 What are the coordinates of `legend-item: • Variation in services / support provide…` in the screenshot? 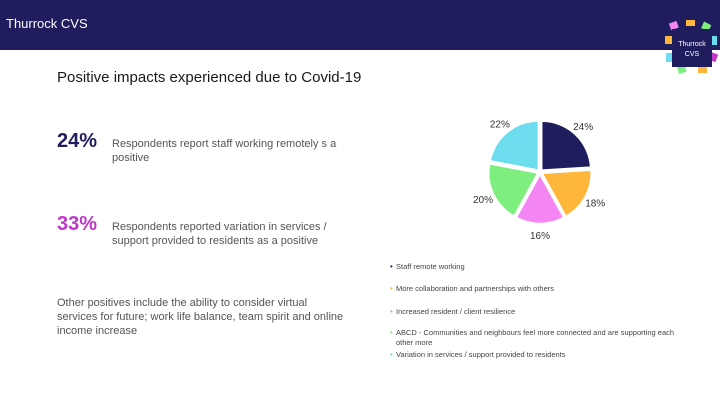 It's located at (540, 355).